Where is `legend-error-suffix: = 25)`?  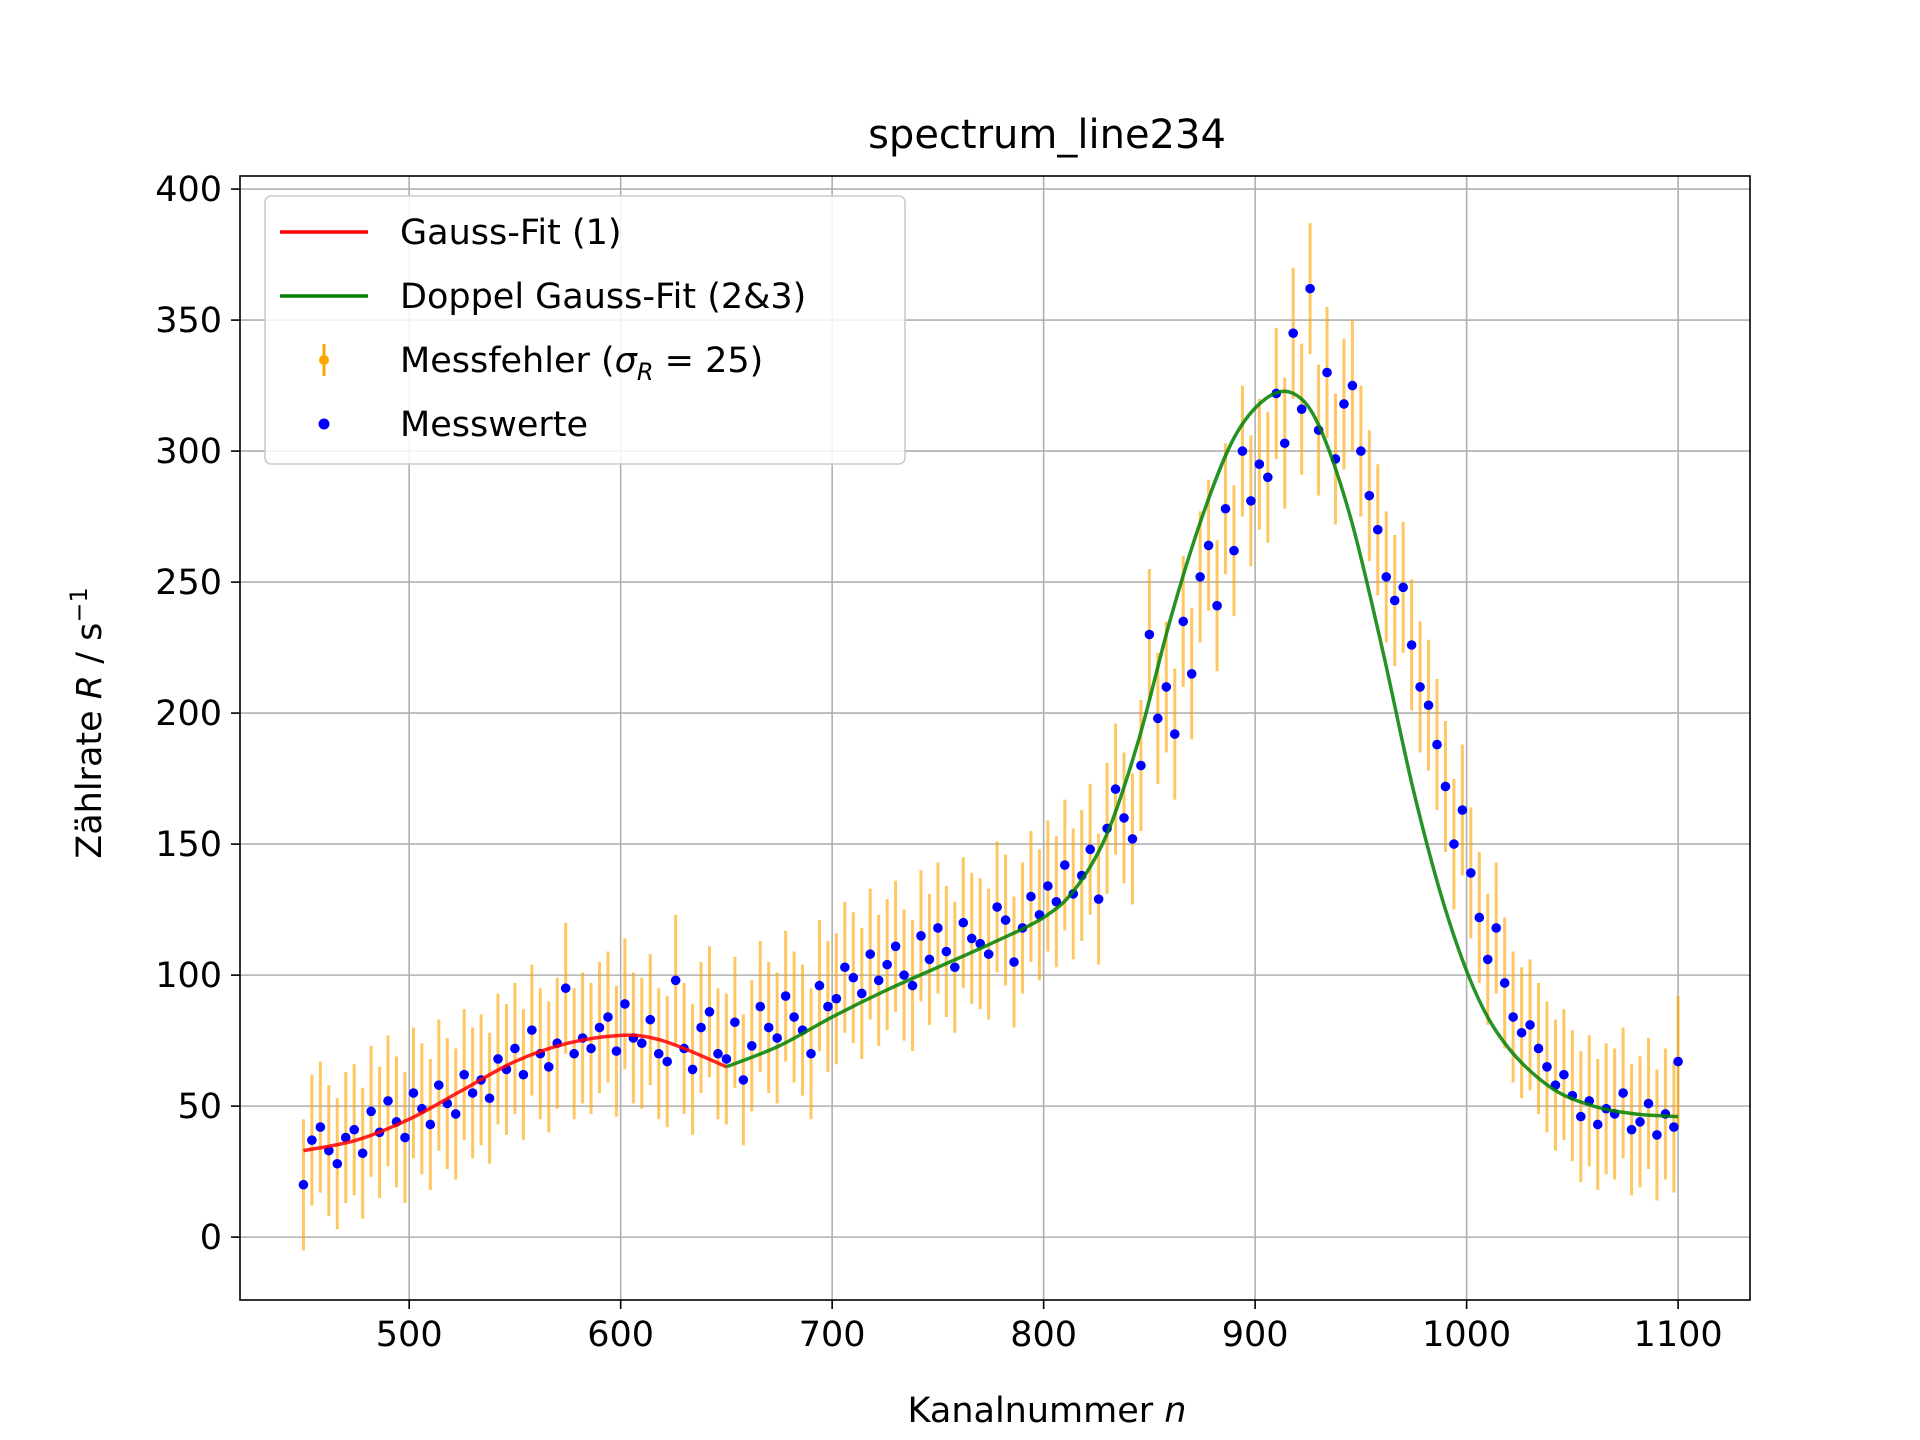 legend-error-suffix: = 25) is located at coordinates (709, 361).